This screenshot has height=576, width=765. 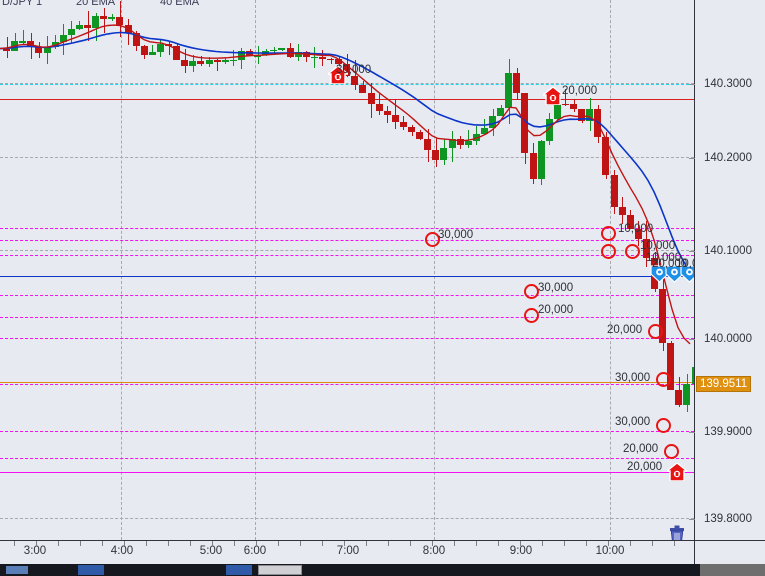 What do you see at coordinates (347, 472) in the screenshot?
I see `order-level-line-solid` at bounding box center [347, 472].